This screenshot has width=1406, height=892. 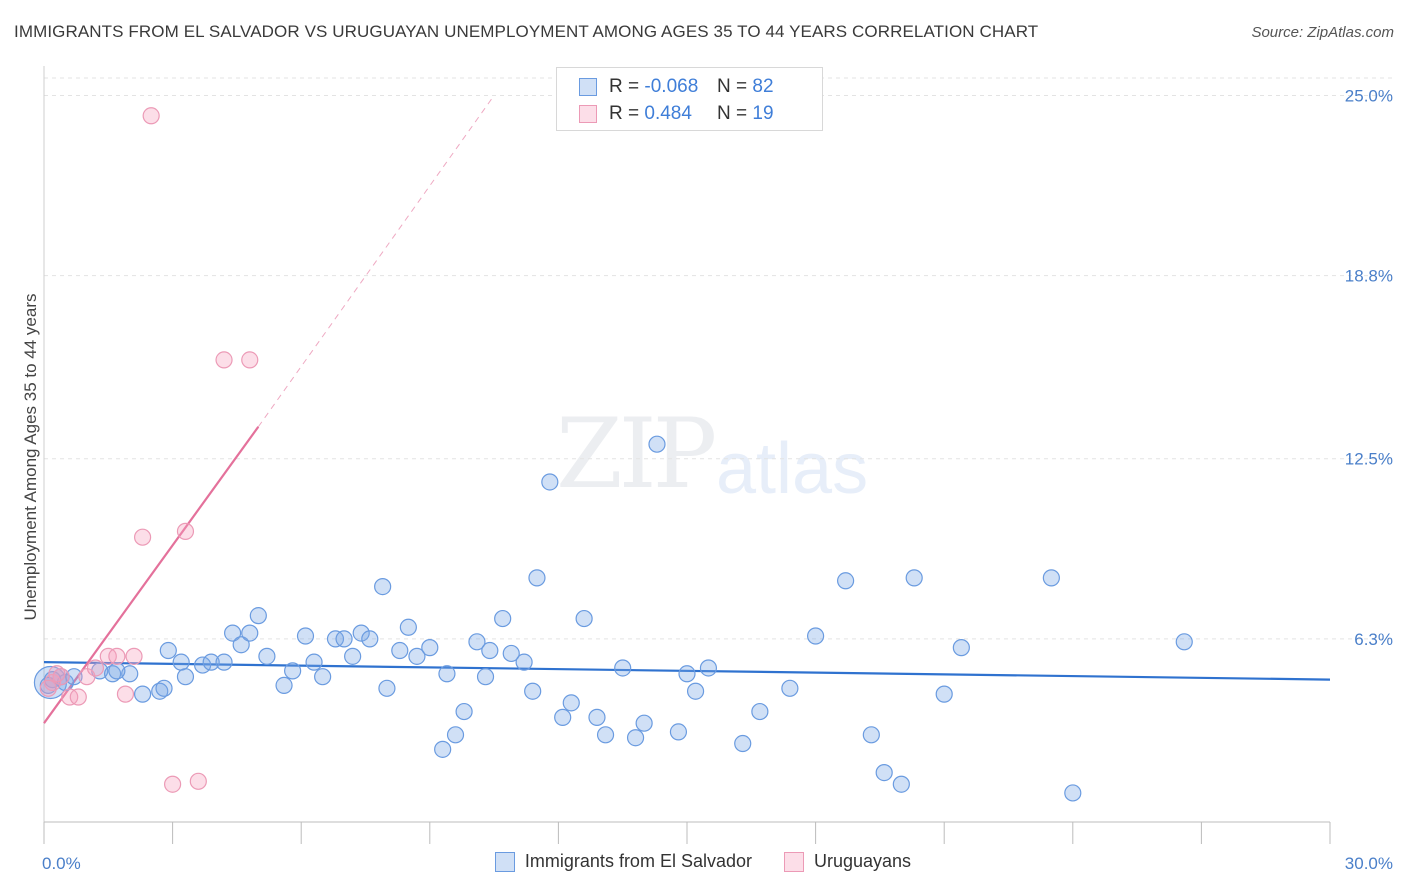 What do you see at coordinates (376, 261) in the screenshot?
I see `trend-line-pink-extension` at bounding box center [376, 261].